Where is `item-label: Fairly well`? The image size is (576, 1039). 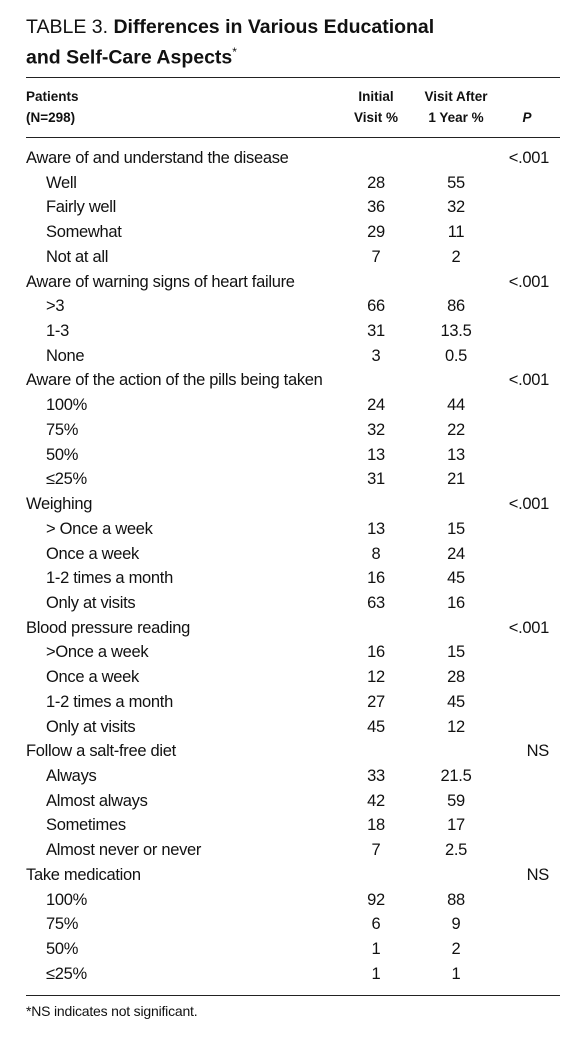 item-label: Fairly well is located at coordinates (81, 207).